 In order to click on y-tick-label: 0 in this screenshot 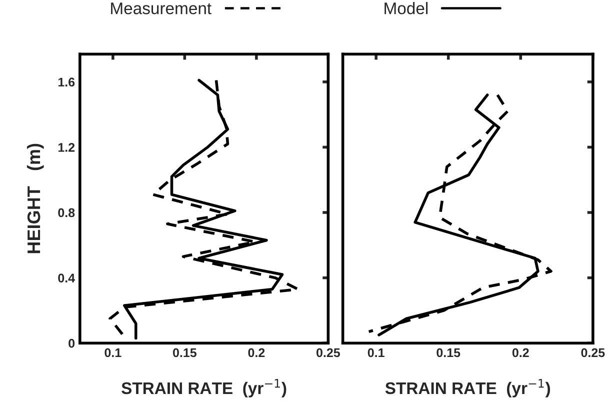, I will do `click(71, 343)`.